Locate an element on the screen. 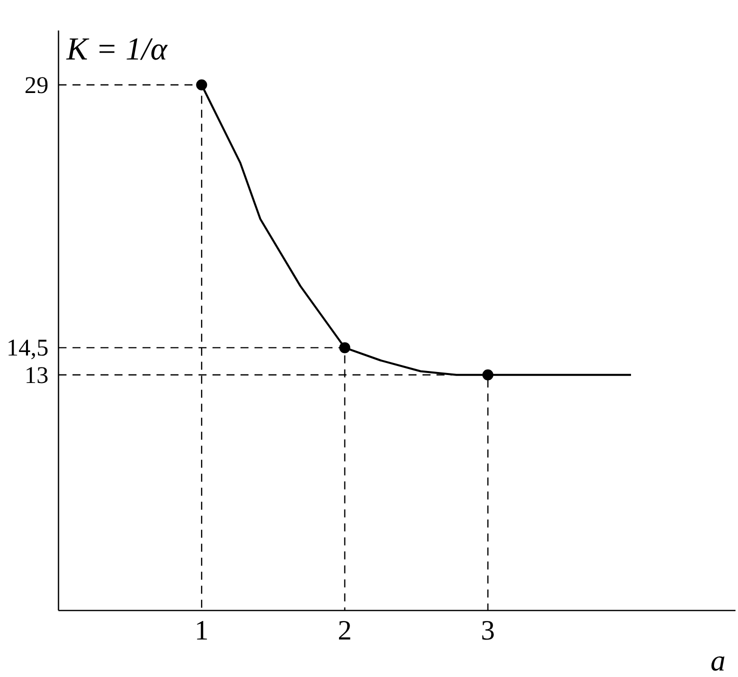 Image resolution: width=738 pixels, height=677 pixels. x-tick-label: 2 is located at coordinates (345, 631).